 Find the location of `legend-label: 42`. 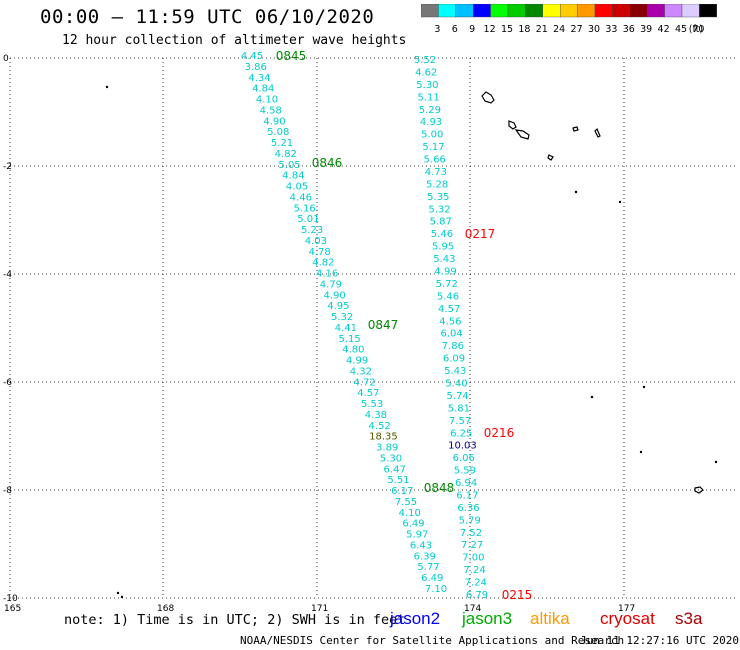

legend-label: 42 is located at coordinates (664, 29).